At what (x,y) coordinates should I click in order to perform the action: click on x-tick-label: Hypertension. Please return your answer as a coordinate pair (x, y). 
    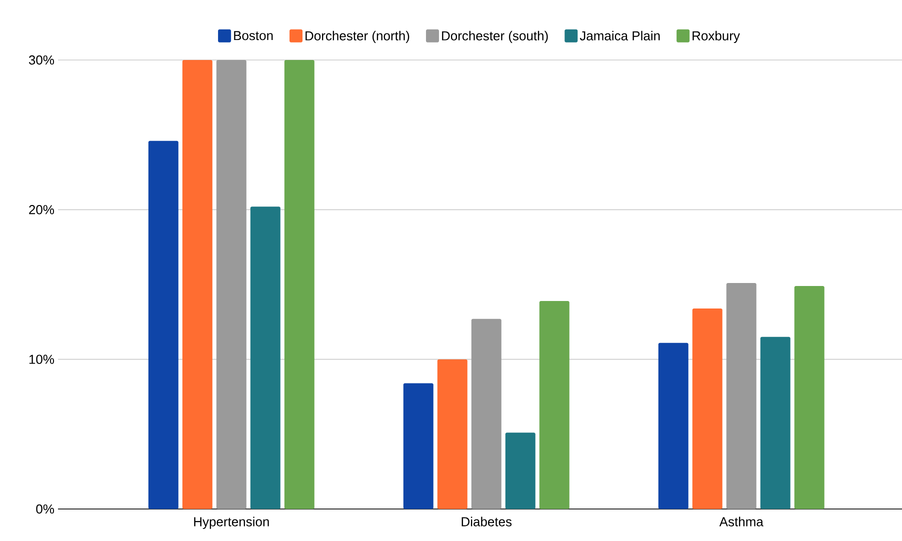
    Looking at the image, I should click on (231, 522).